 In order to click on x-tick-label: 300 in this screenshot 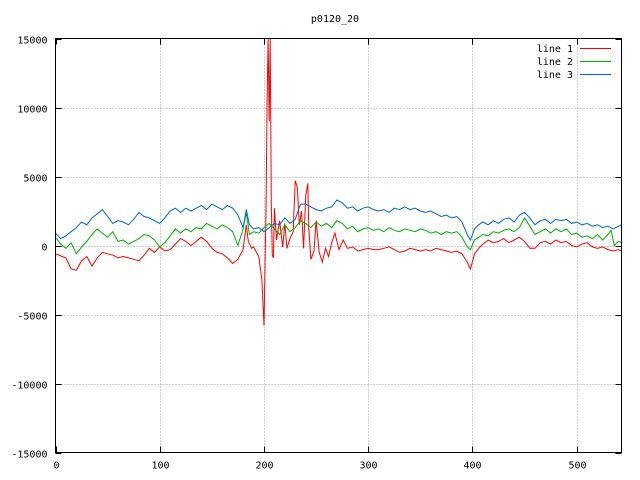, I will do `click(368, 466)`.